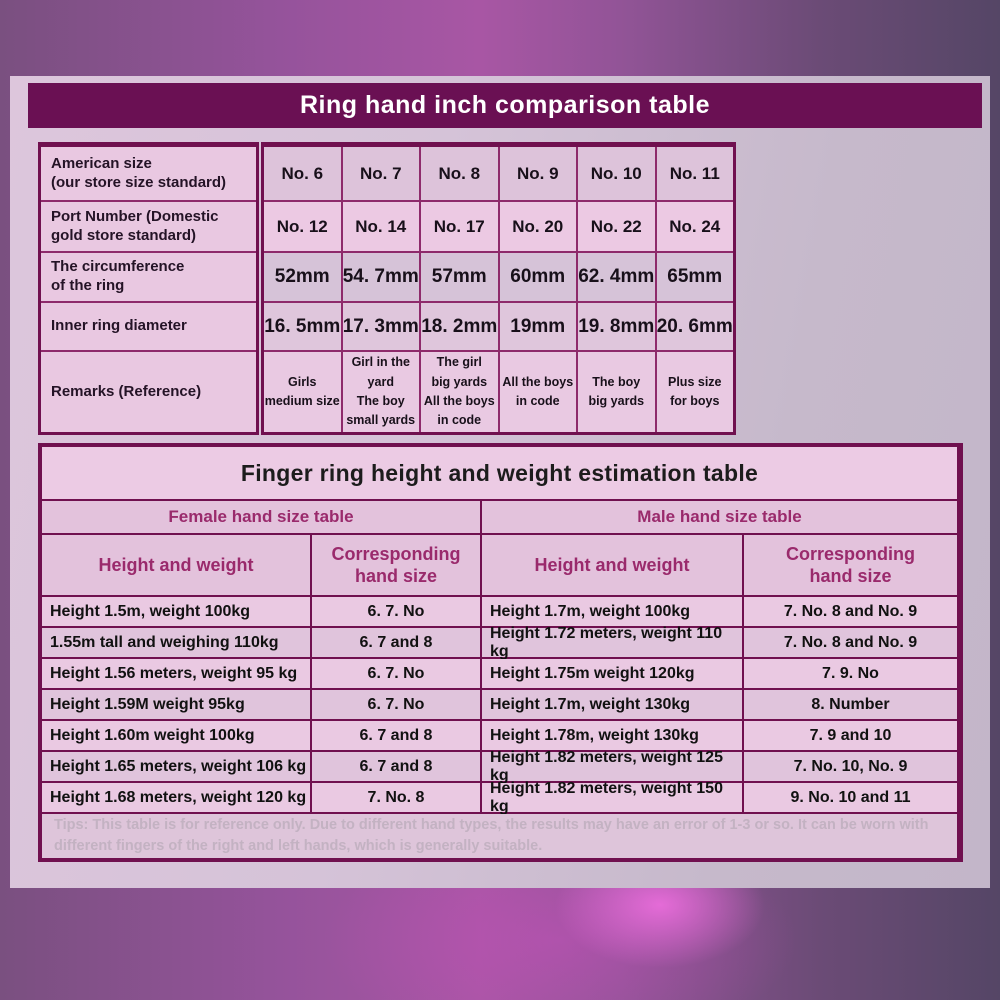 This screenshot has width=1000, height=1000. I want to click on table-cell: Girls medium size, so click(302, 392).